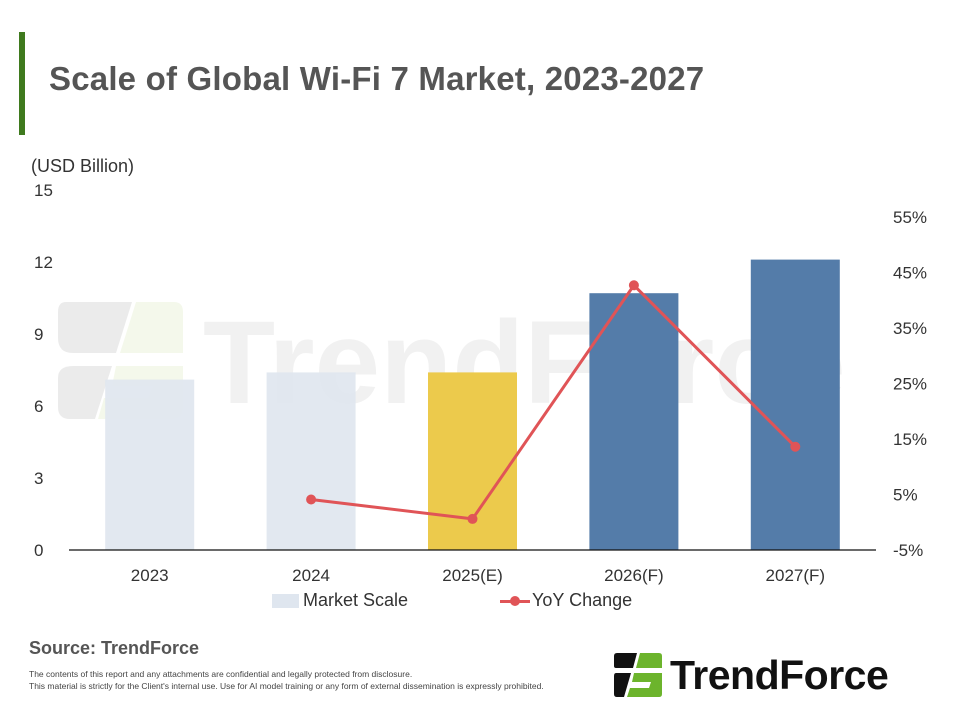 Image resolution: width=960 pixels, height=720 pixels. What do you see at coordinates (356, 600) in the screenshot?
I see `legend-label-market-scale: Market Scale` at bounding box center [356, 600].